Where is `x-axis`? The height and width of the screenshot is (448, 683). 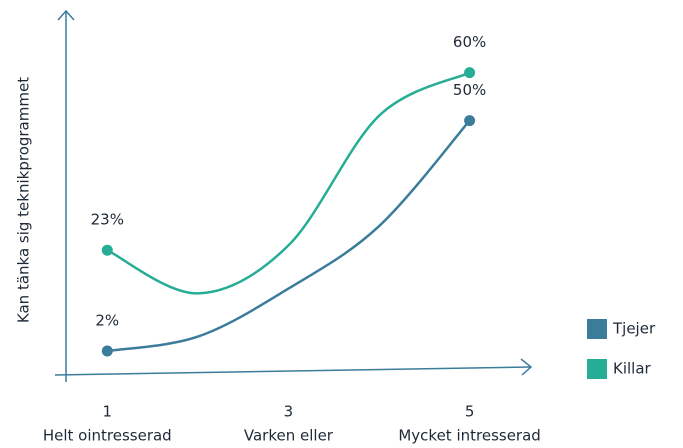
x-axis is located at coordinates (292, 371).